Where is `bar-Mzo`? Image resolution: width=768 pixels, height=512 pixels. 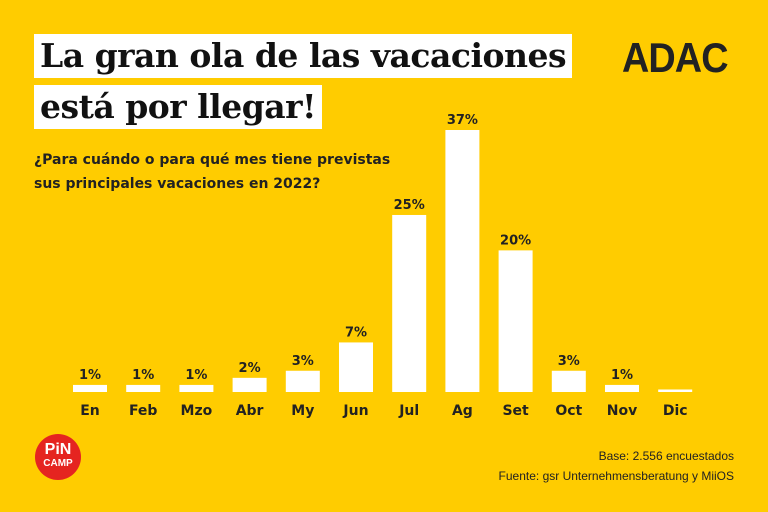
bar-Mzo is located at coordinates (196, 388).